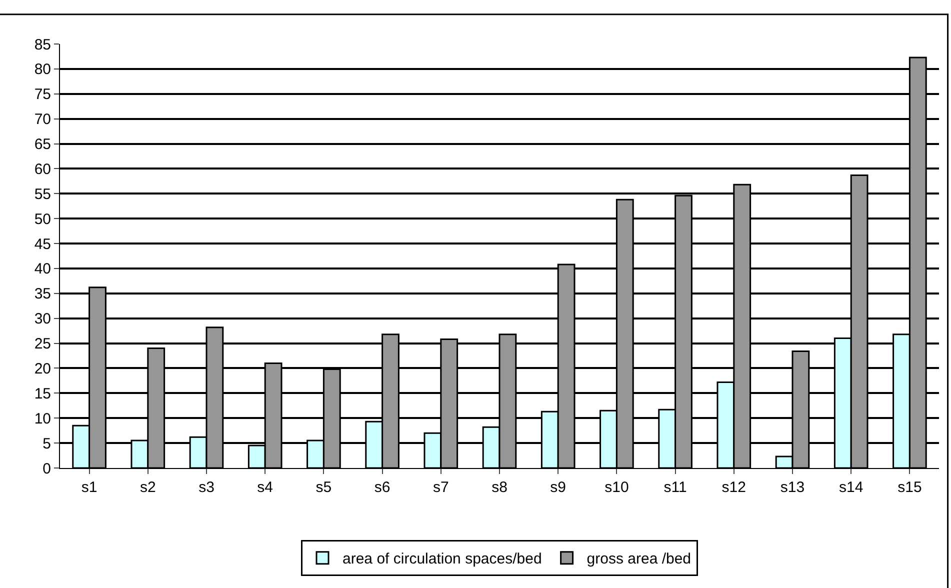 Image resolution: width=951 pixels, height=588 pixels. I want to click on y-tick-label: 0, so click(46, 469).